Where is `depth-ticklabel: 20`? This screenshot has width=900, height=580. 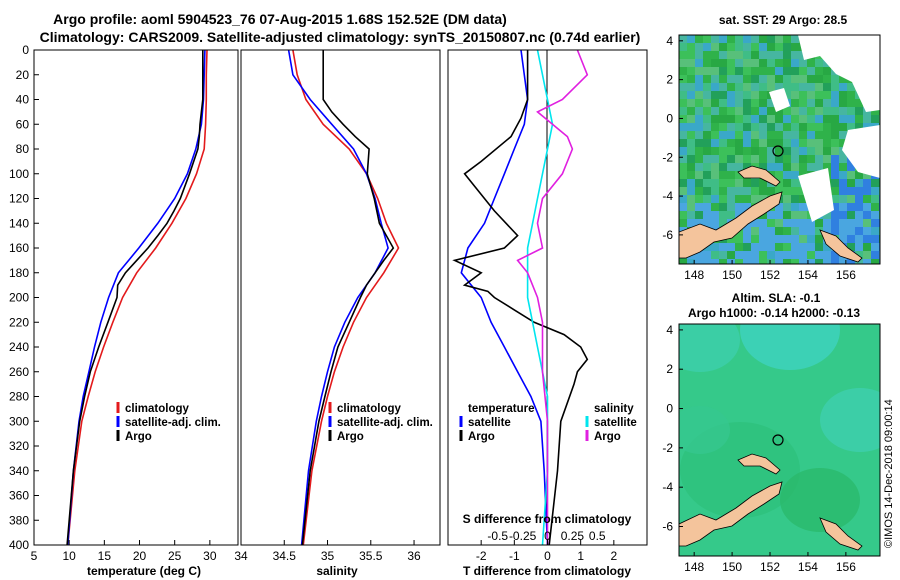
depth-ticklabel: 20 is located at coordinates (23, 75).